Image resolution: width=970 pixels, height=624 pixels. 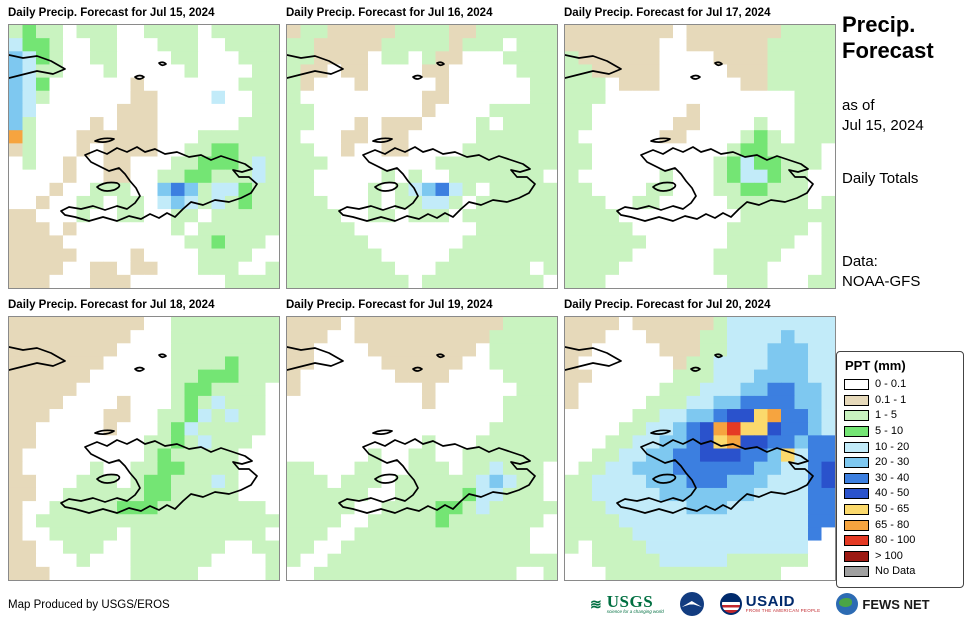 I want to click on fewsnet-globe-land, so click(x=846, y=602).